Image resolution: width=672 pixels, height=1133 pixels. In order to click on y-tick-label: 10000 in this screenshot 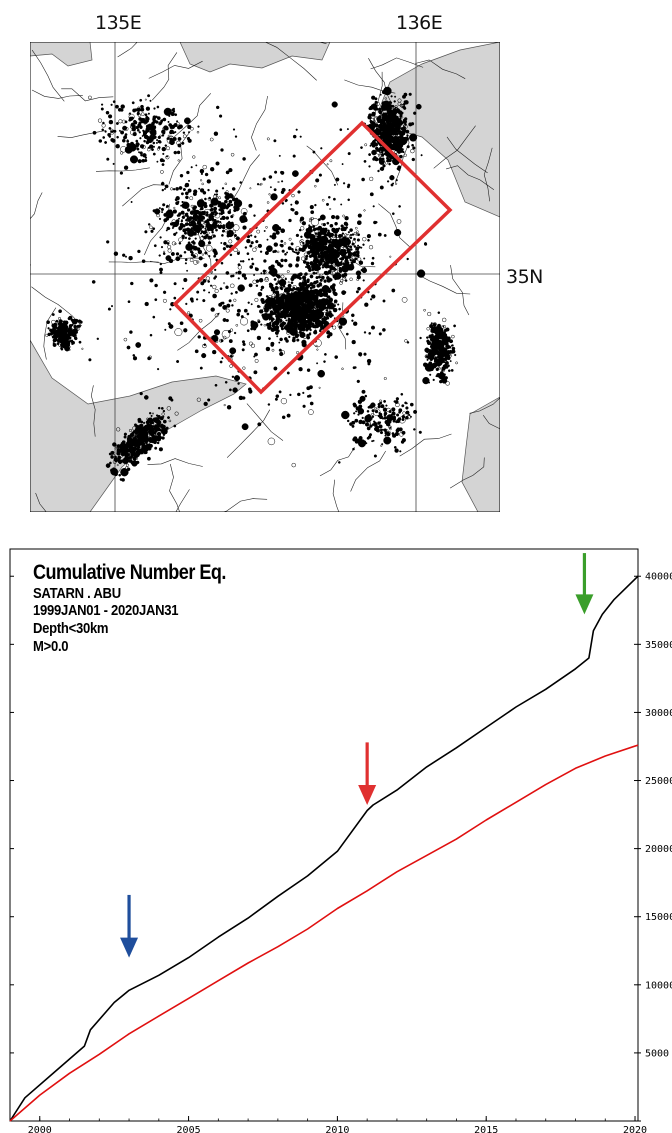, I will do `click(658, 985)`.